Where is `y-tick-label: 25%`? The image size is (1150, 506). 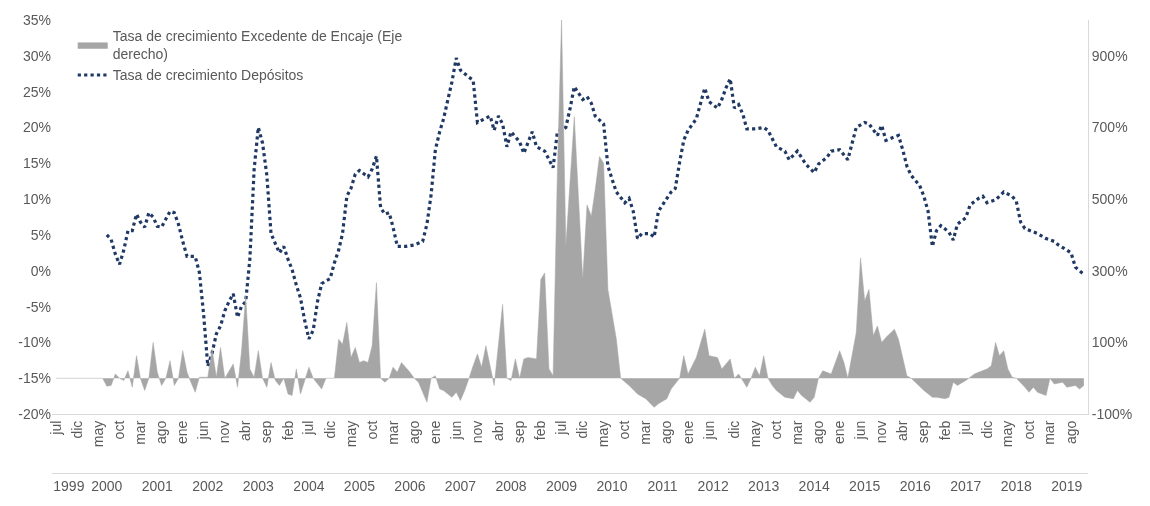 y-tick-label: 25% is located at coordinates (36, 91).